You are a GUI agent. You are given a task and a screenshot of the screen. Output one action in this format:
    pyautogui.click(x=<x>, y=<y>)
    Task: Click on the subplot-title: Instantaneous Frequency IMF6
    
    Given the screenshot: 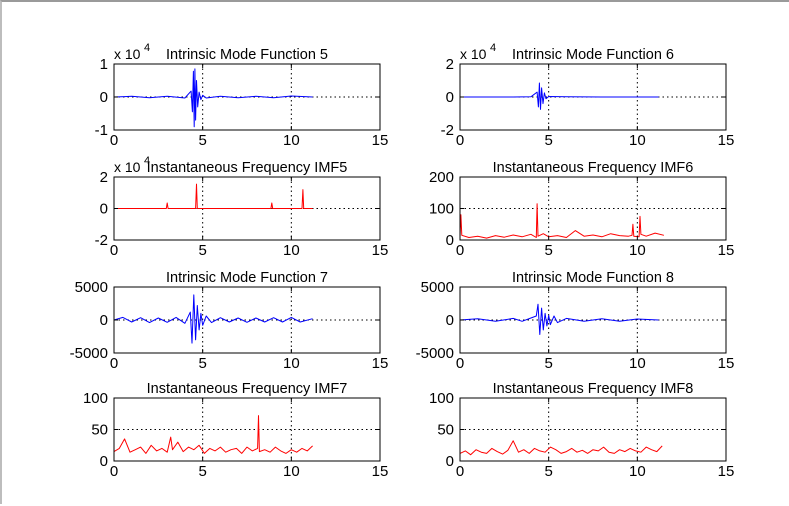 What is the action you would take?
    pyautogui.click(x=593, y=168)
    